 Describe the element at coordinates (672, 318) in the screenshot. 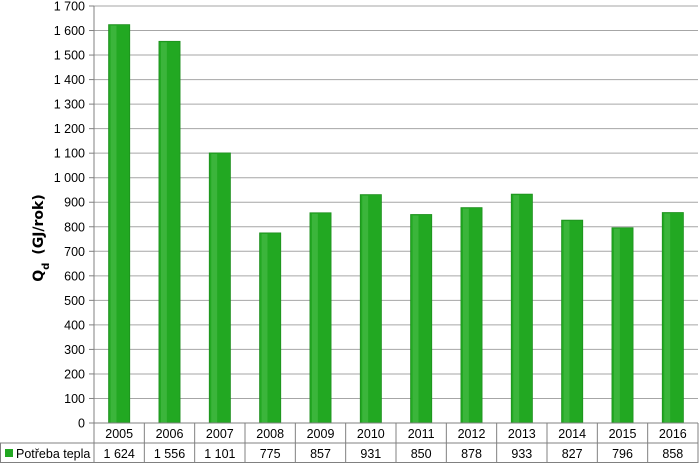

I see `bar-2016` at that location.